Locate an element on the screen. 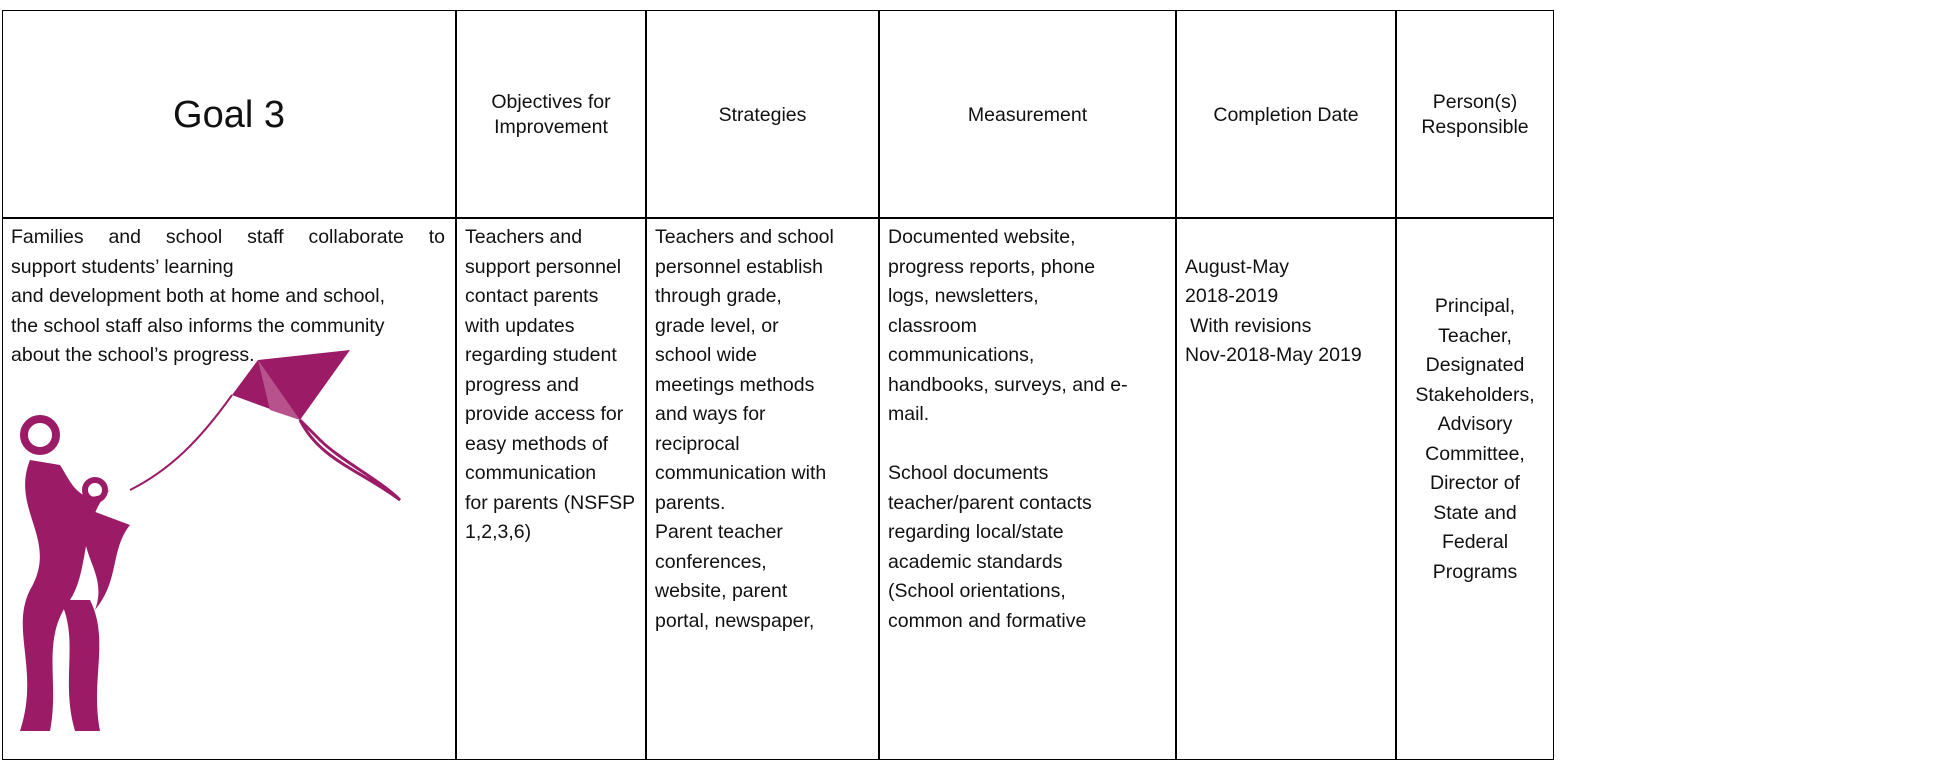 The width and height of the screenshot is (1935, 760). cell-text: support personnel is located at coordinates (543, 266).